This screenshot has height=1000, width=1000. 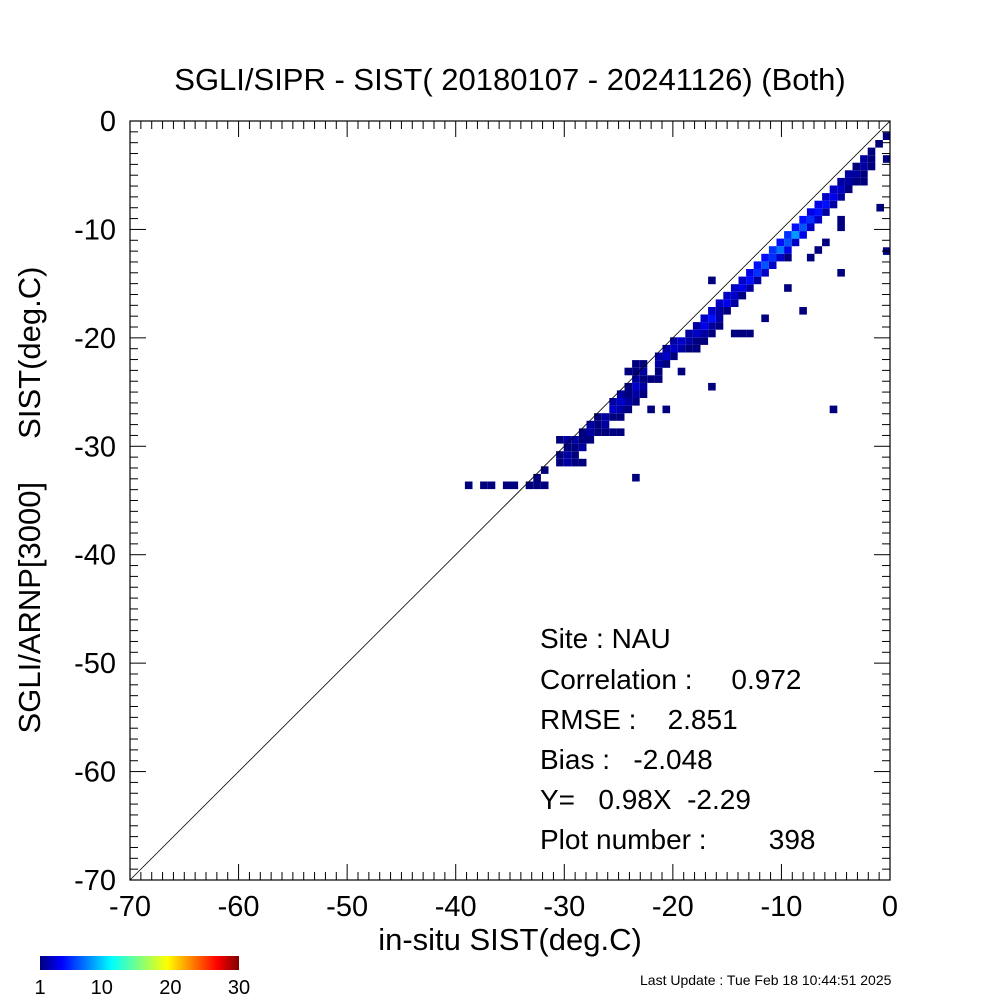 What do you see at coordinates (130, 907) in the screenshot?
I see `x-tick-label: -70` at bounding box center [130, 907].